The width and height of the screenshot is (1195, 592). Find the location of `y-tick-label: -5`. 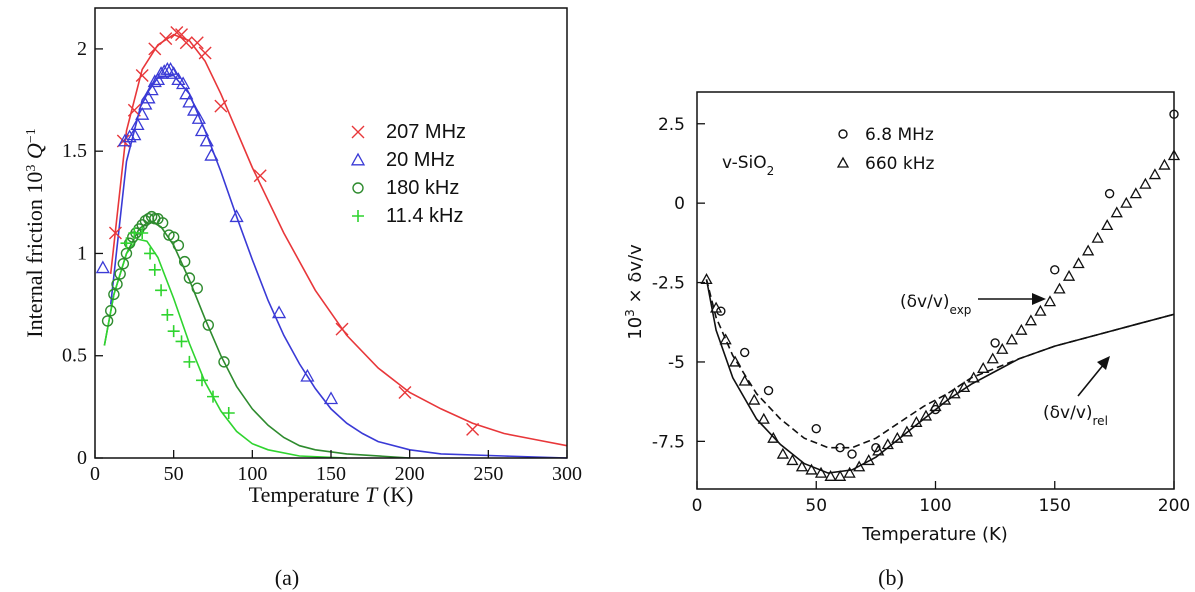

y-tick-label: -5 is located at coordinates (676, 363).